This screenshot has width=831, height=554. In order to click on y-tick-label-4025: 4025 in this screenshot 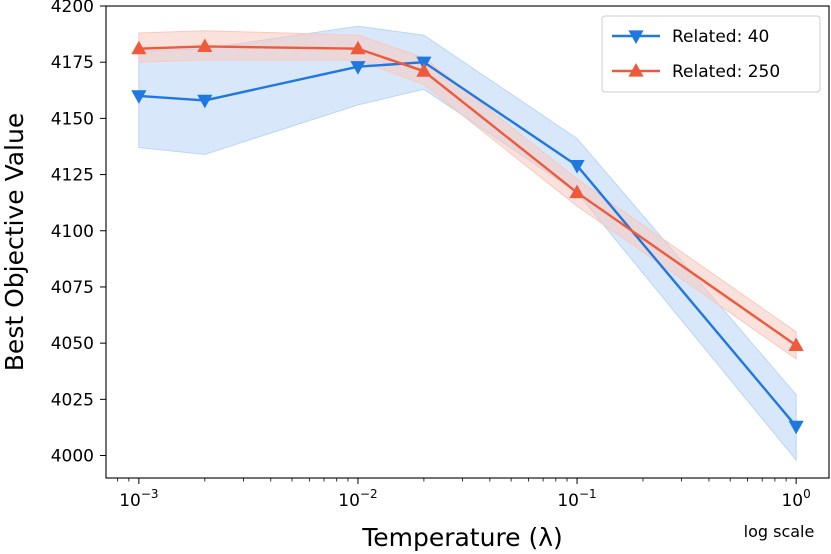, I will do `click(72, 400)`.